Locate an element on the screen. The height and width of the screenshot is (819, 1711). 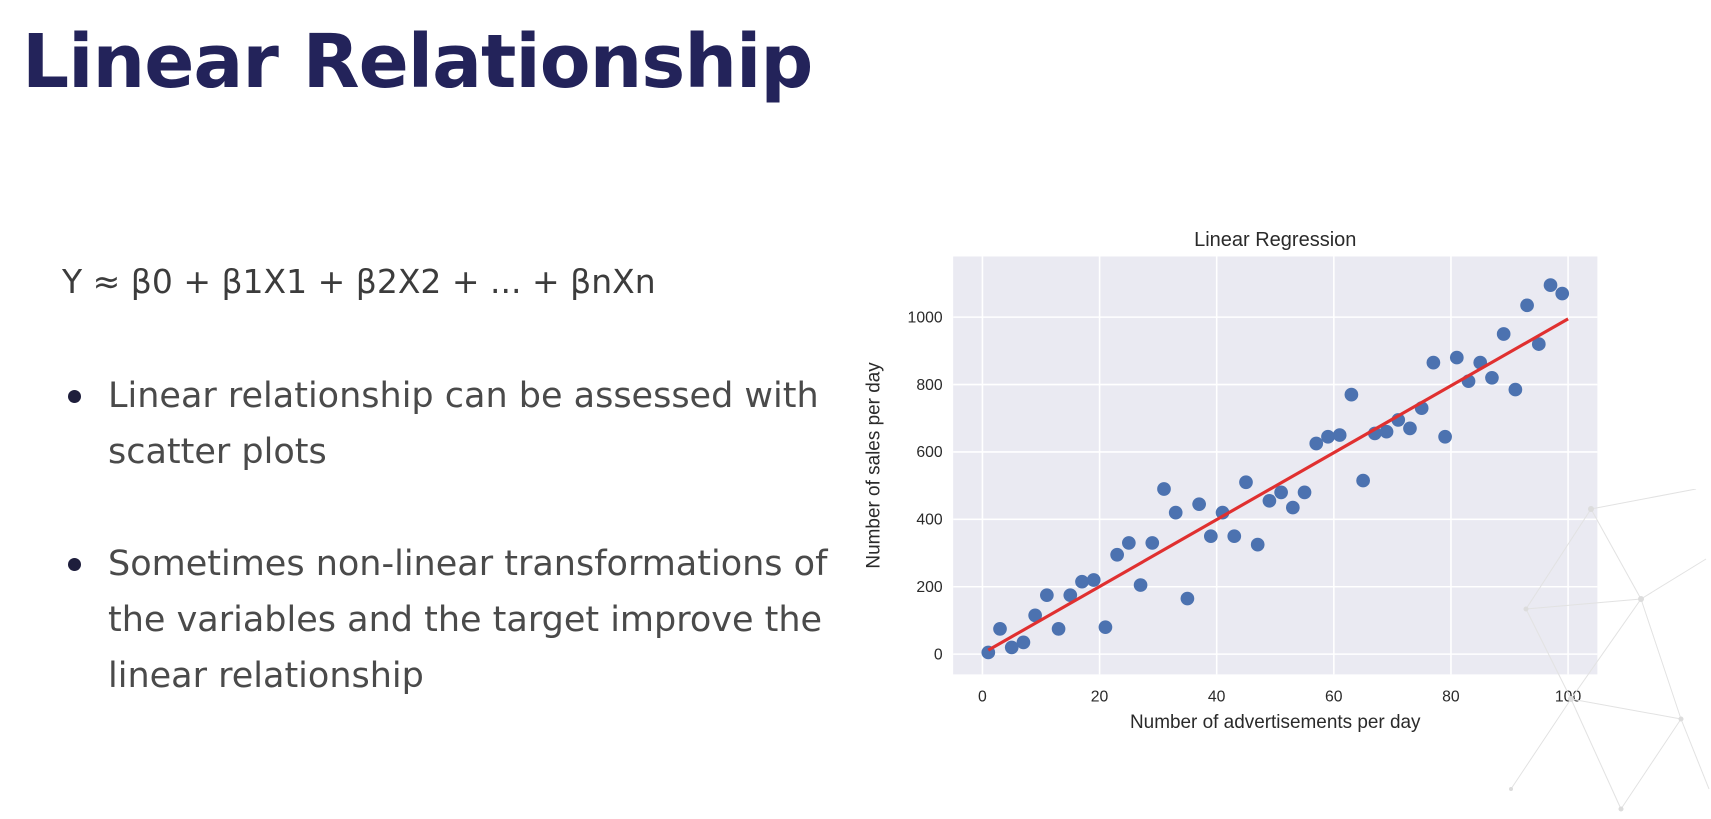
x-tick-label: 60 is located at coordinates (1334, 697).